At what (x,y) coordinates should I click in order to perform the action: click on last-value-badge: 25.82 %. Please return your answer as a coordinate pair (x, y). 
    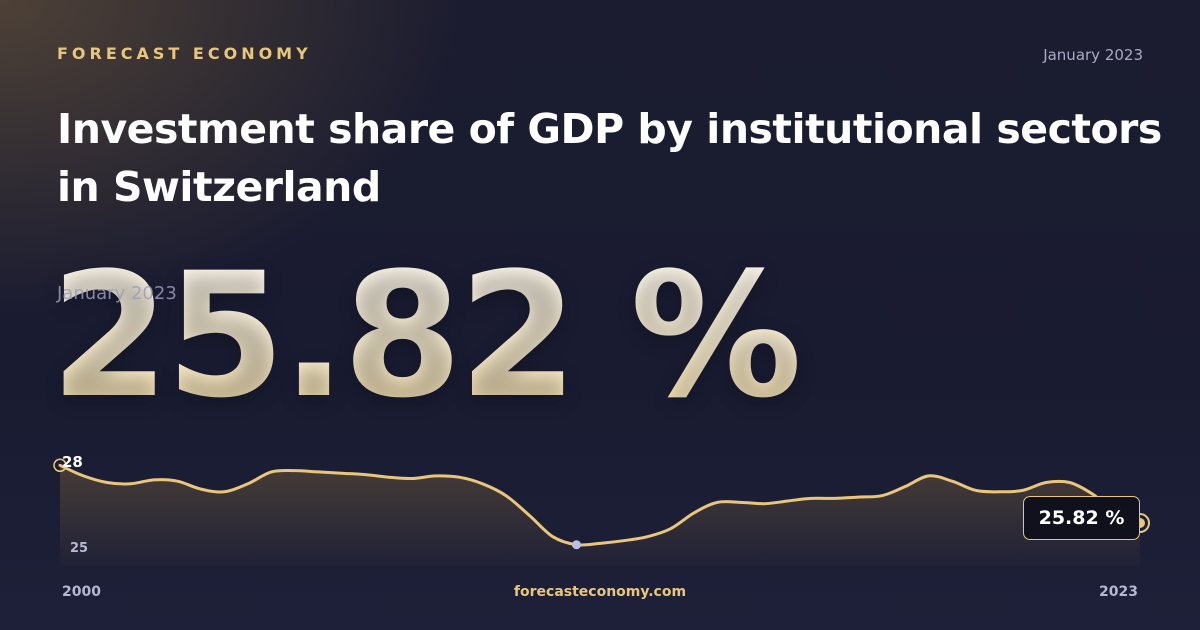
    Looking at the image, I should click on (1081, 518).